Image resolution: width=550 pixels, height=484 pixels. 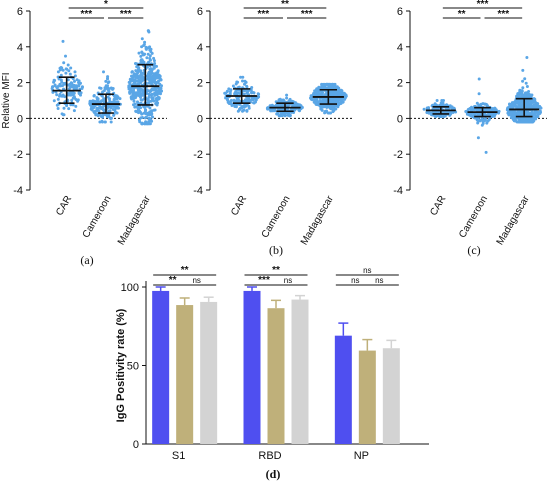 What do you see at coordinates (438, 206) in the screenshot?
I see `x-tick-label: CAR` at bounding box center [438, 206].